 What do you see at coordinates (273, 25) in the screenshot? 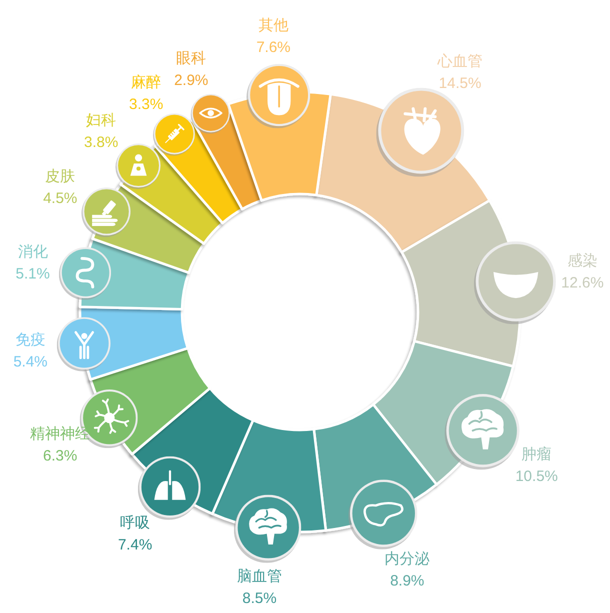
I see `slice-label: 其他` at bounding box center [273, 25].